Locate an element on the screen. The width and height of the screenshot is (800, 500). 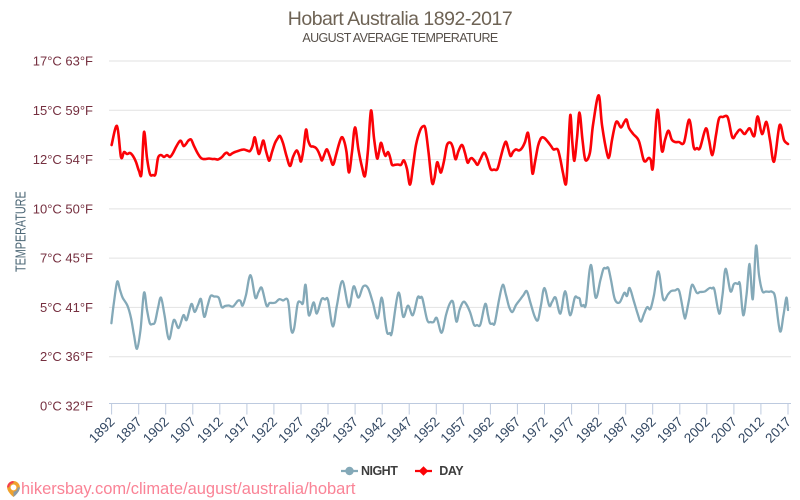
svg-text: 5°C 41°F is located at coordinates (66, 307).